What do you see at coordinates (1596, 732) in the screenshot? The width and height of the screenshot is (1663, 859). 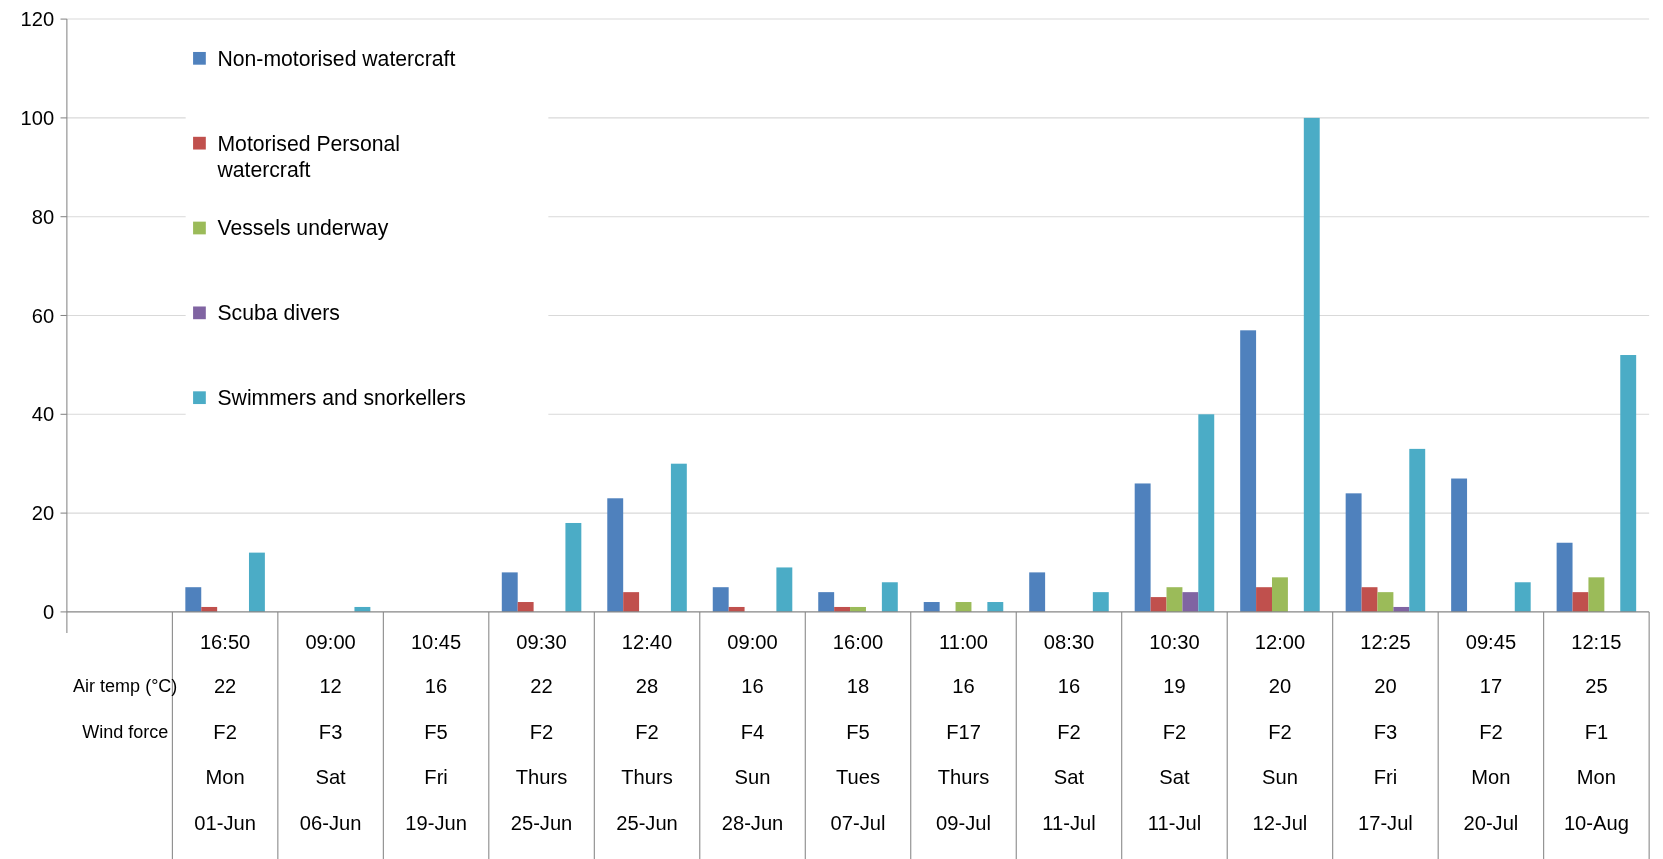 I see `x-tick-label: 12:15 25 F1 Mon 10-Aug` at bounding box center [1596, 732].